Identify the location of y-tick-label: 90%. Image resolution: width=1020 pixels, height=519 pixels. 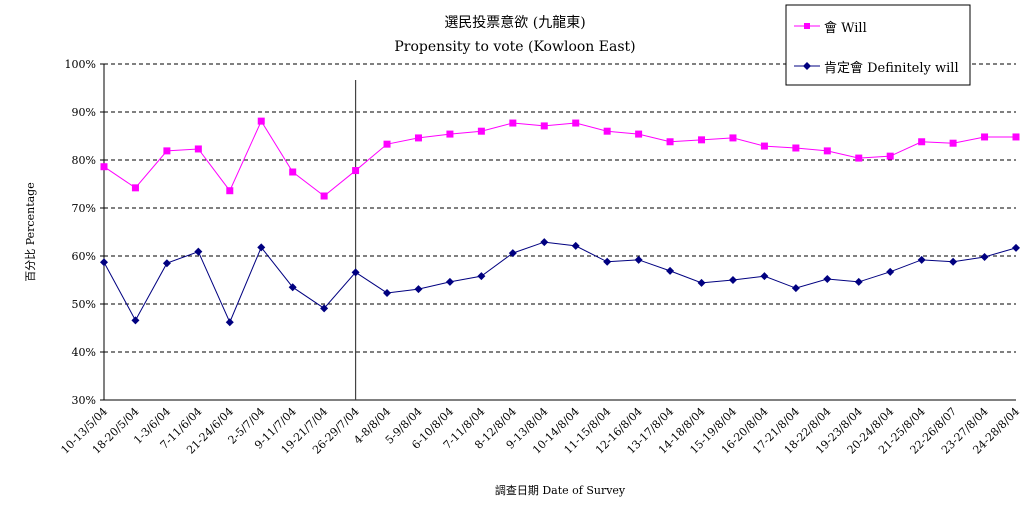
(84, 112).